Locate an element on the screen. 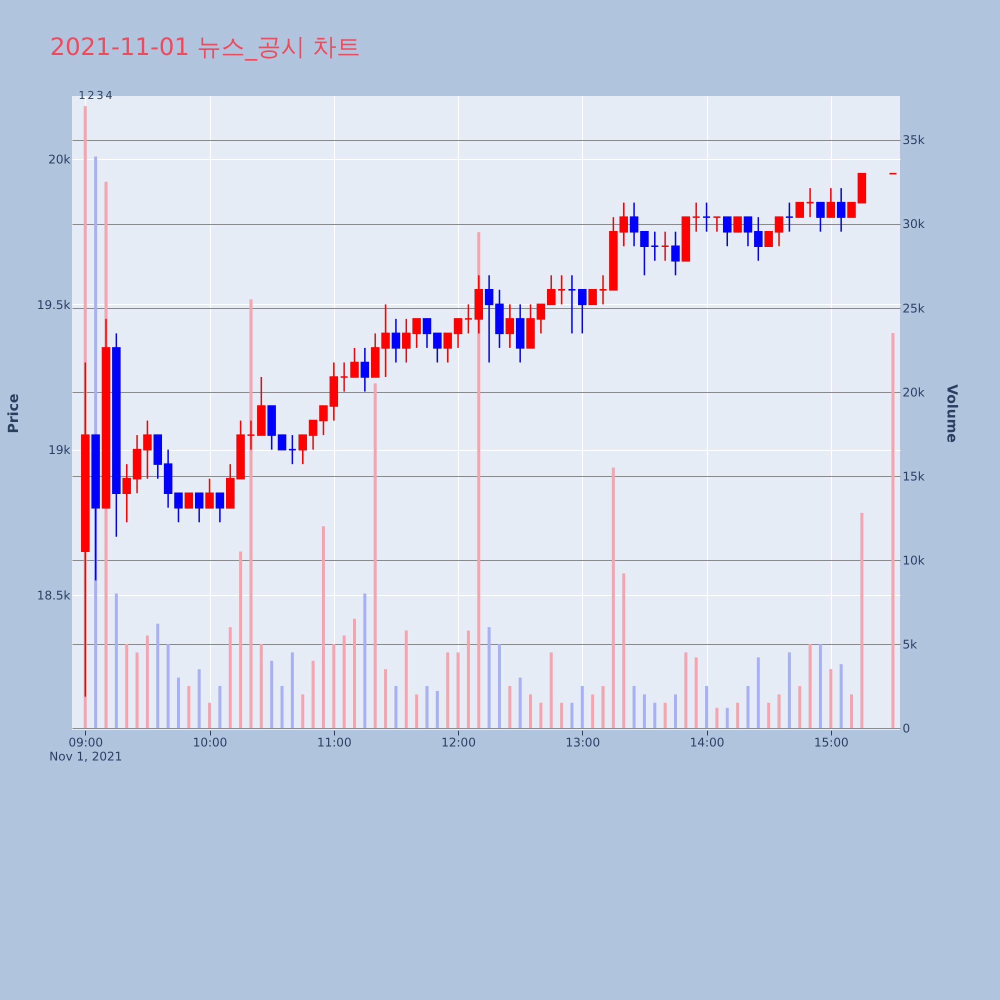 This screenshot has height=1000, width=1000. y2-tick-label: 0 is located at coordinates (906, 728).